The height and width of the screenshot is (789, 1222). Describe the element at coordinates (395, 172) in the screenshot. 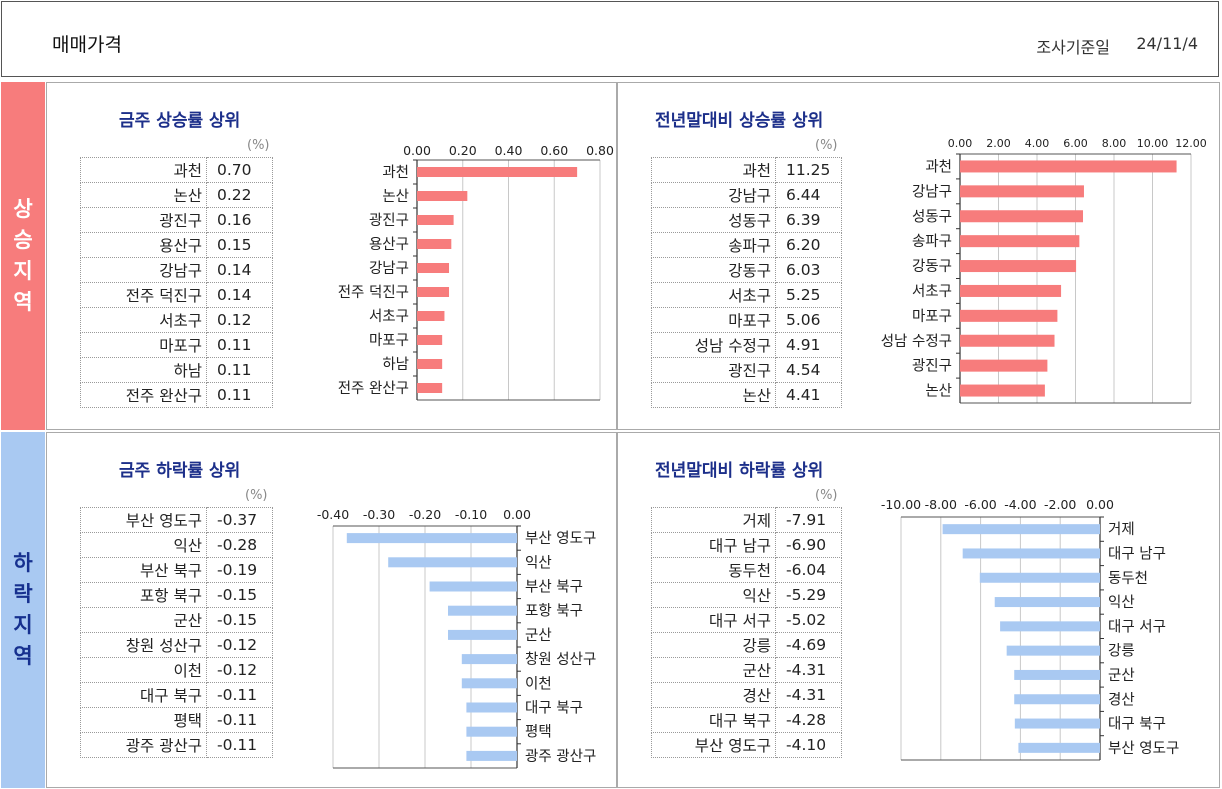

I see `category-label: 과천` at that location.